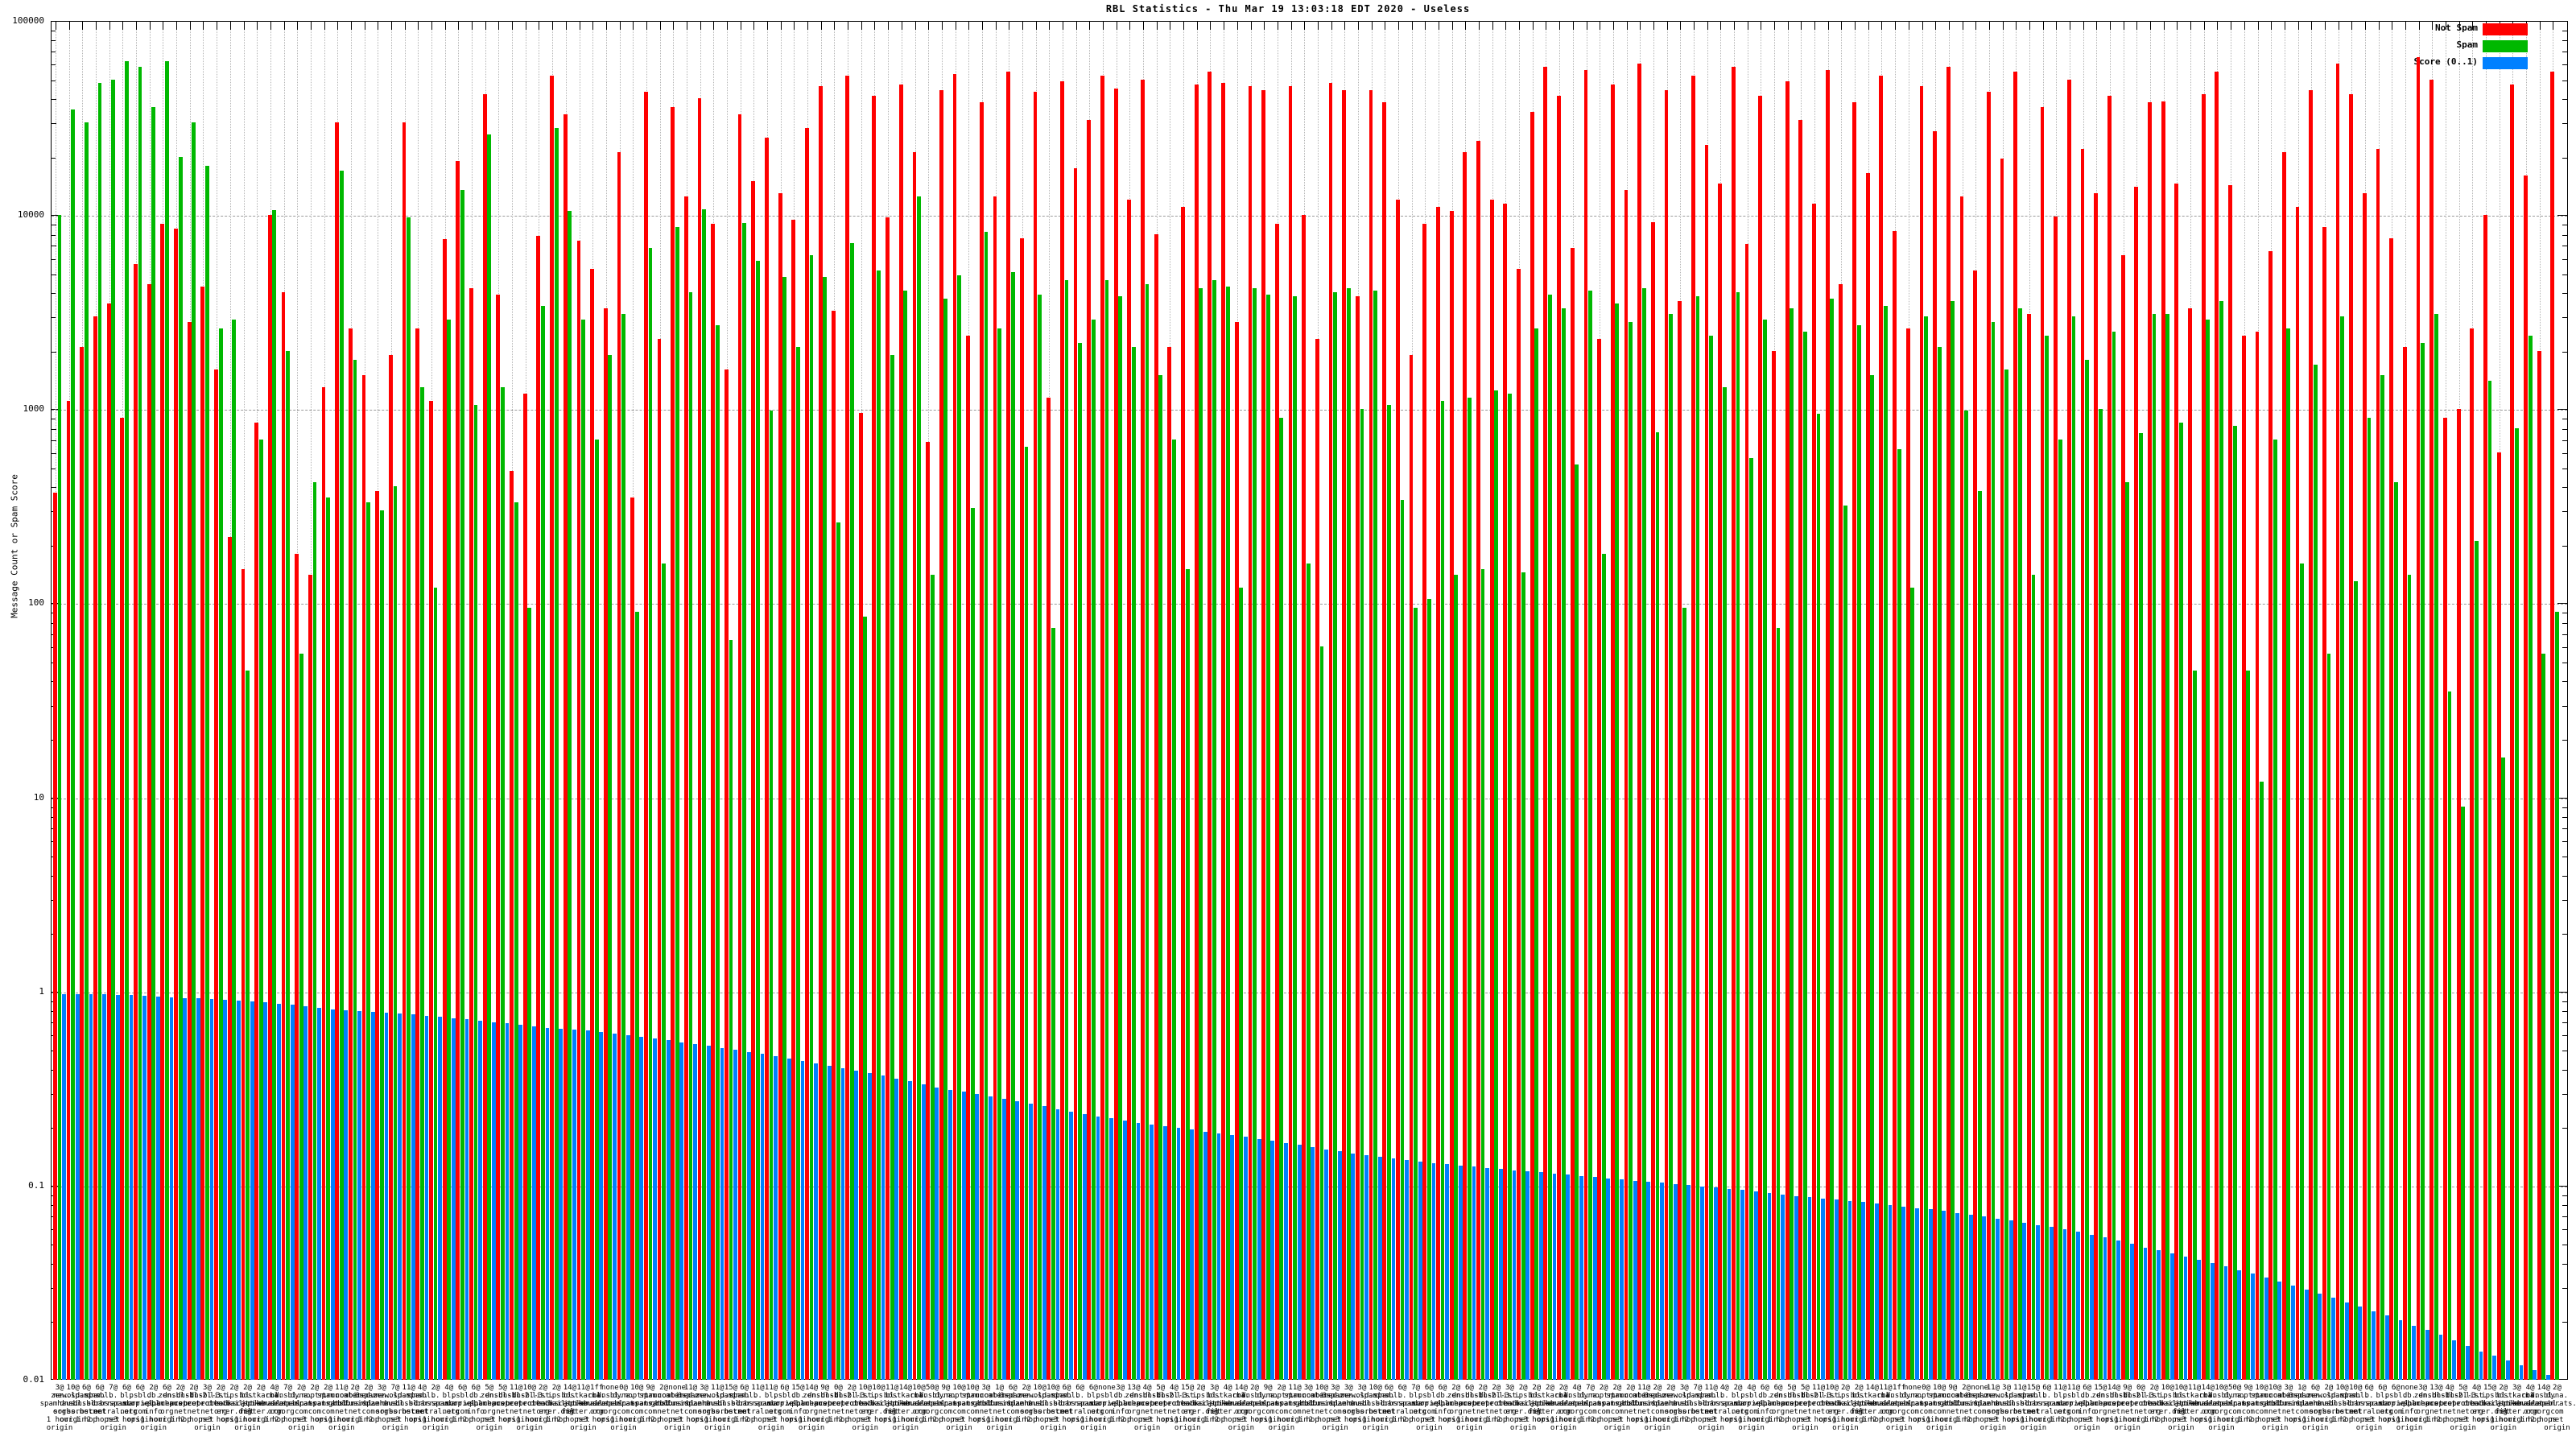  What do you see at coordinates (878, 1404) in the screenshot?
I see `x-tick-label: 10@ ips. backscatt erer.org 3 hops` at bounding box center [878, 1404].